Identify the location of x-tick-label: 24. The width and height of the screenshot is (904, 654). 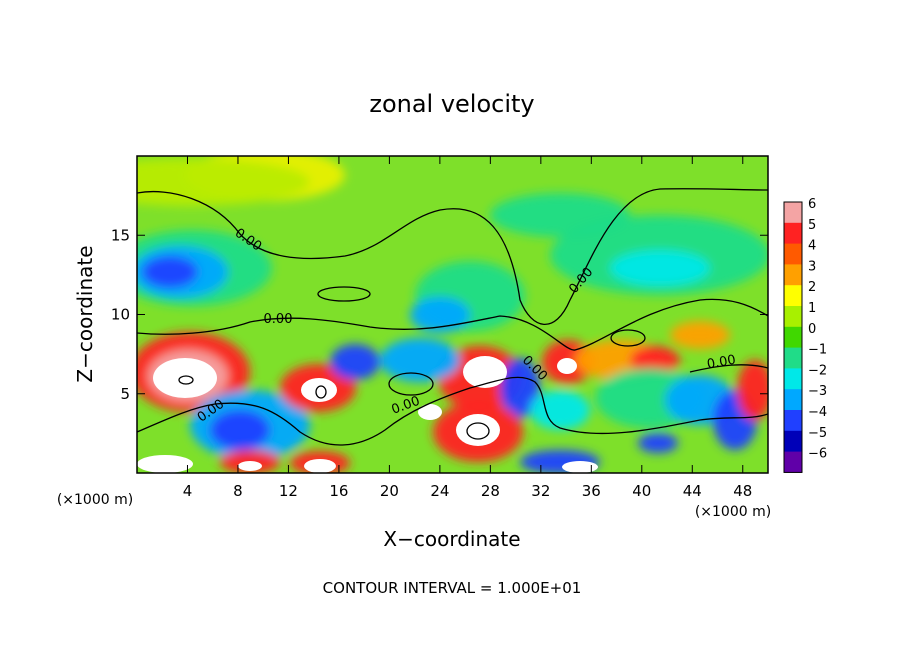
(439, 491).